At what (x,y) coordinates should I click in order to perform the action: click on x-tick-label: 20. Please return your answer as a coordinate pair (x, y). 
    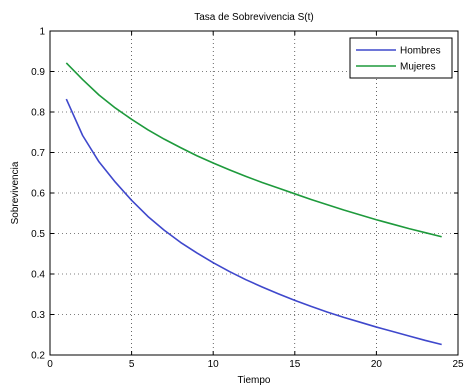
    Looking at the image, I should click on (377, 364).